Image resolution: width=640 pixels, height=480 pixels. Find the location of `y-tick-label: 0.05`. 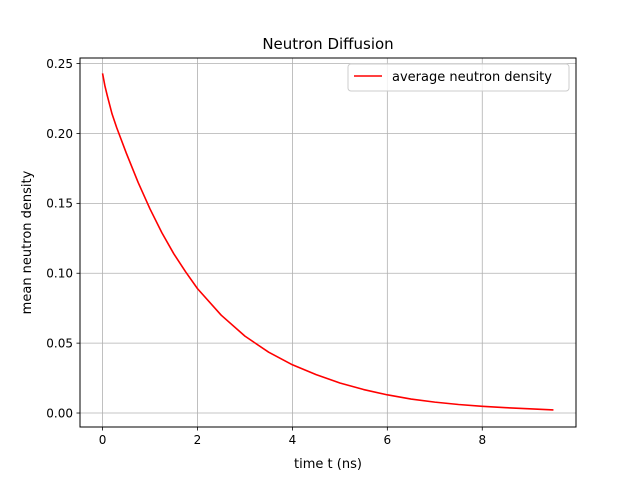

y-tick-label: 0.05 is located at coordinates (59, 343).